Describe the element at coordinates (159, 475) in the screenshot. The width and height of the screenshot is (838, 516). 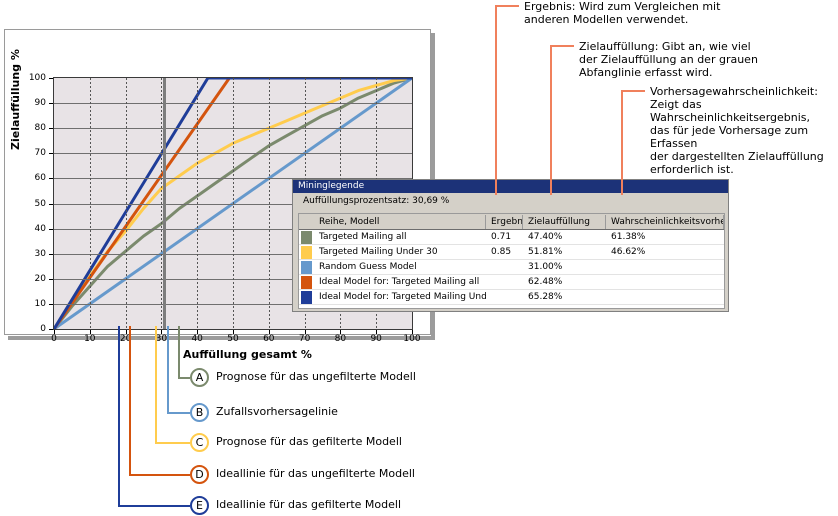
I see `key-connector-horizontal-d` at that location.